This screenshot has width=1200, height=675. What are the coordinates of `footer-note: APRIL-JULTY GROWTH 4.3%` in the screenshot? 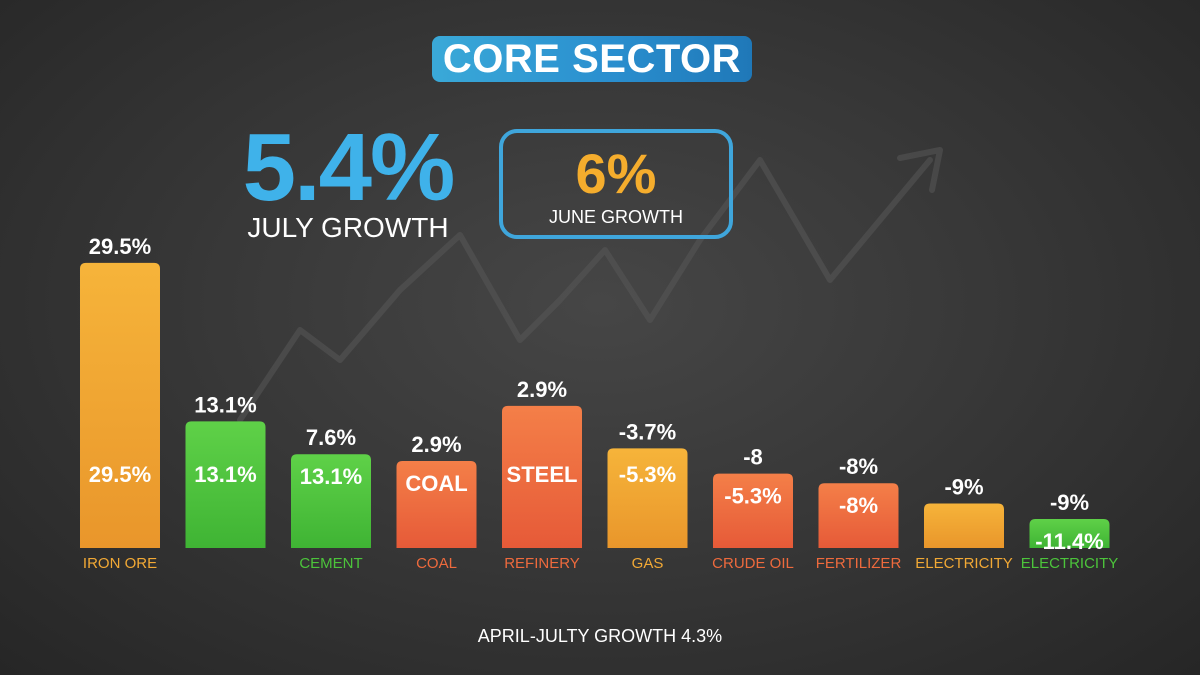 It's located at (600, 636).